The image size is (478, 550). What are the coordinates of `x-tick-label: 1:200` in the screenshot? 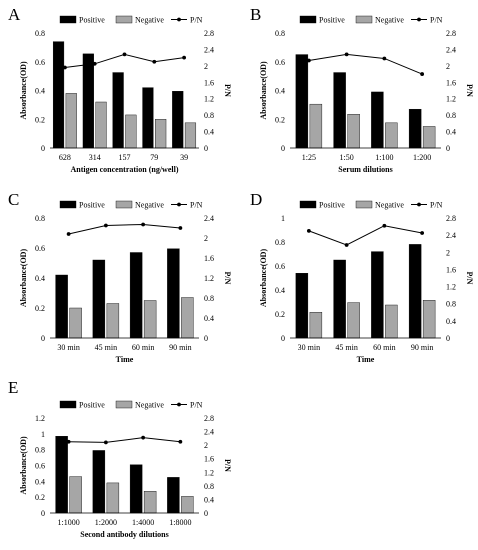 It's located at (422, 157).